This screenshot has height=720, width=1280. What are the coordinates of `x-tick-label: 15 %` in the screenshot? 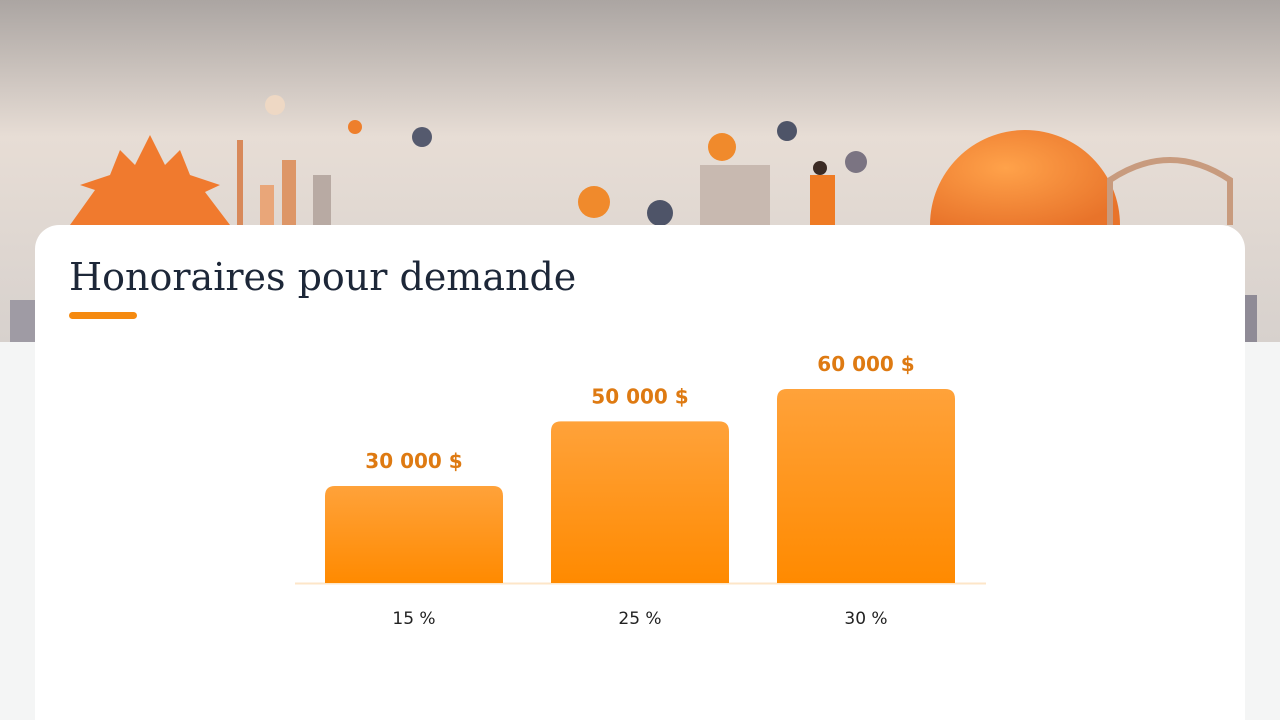 It's located at (413, 619).